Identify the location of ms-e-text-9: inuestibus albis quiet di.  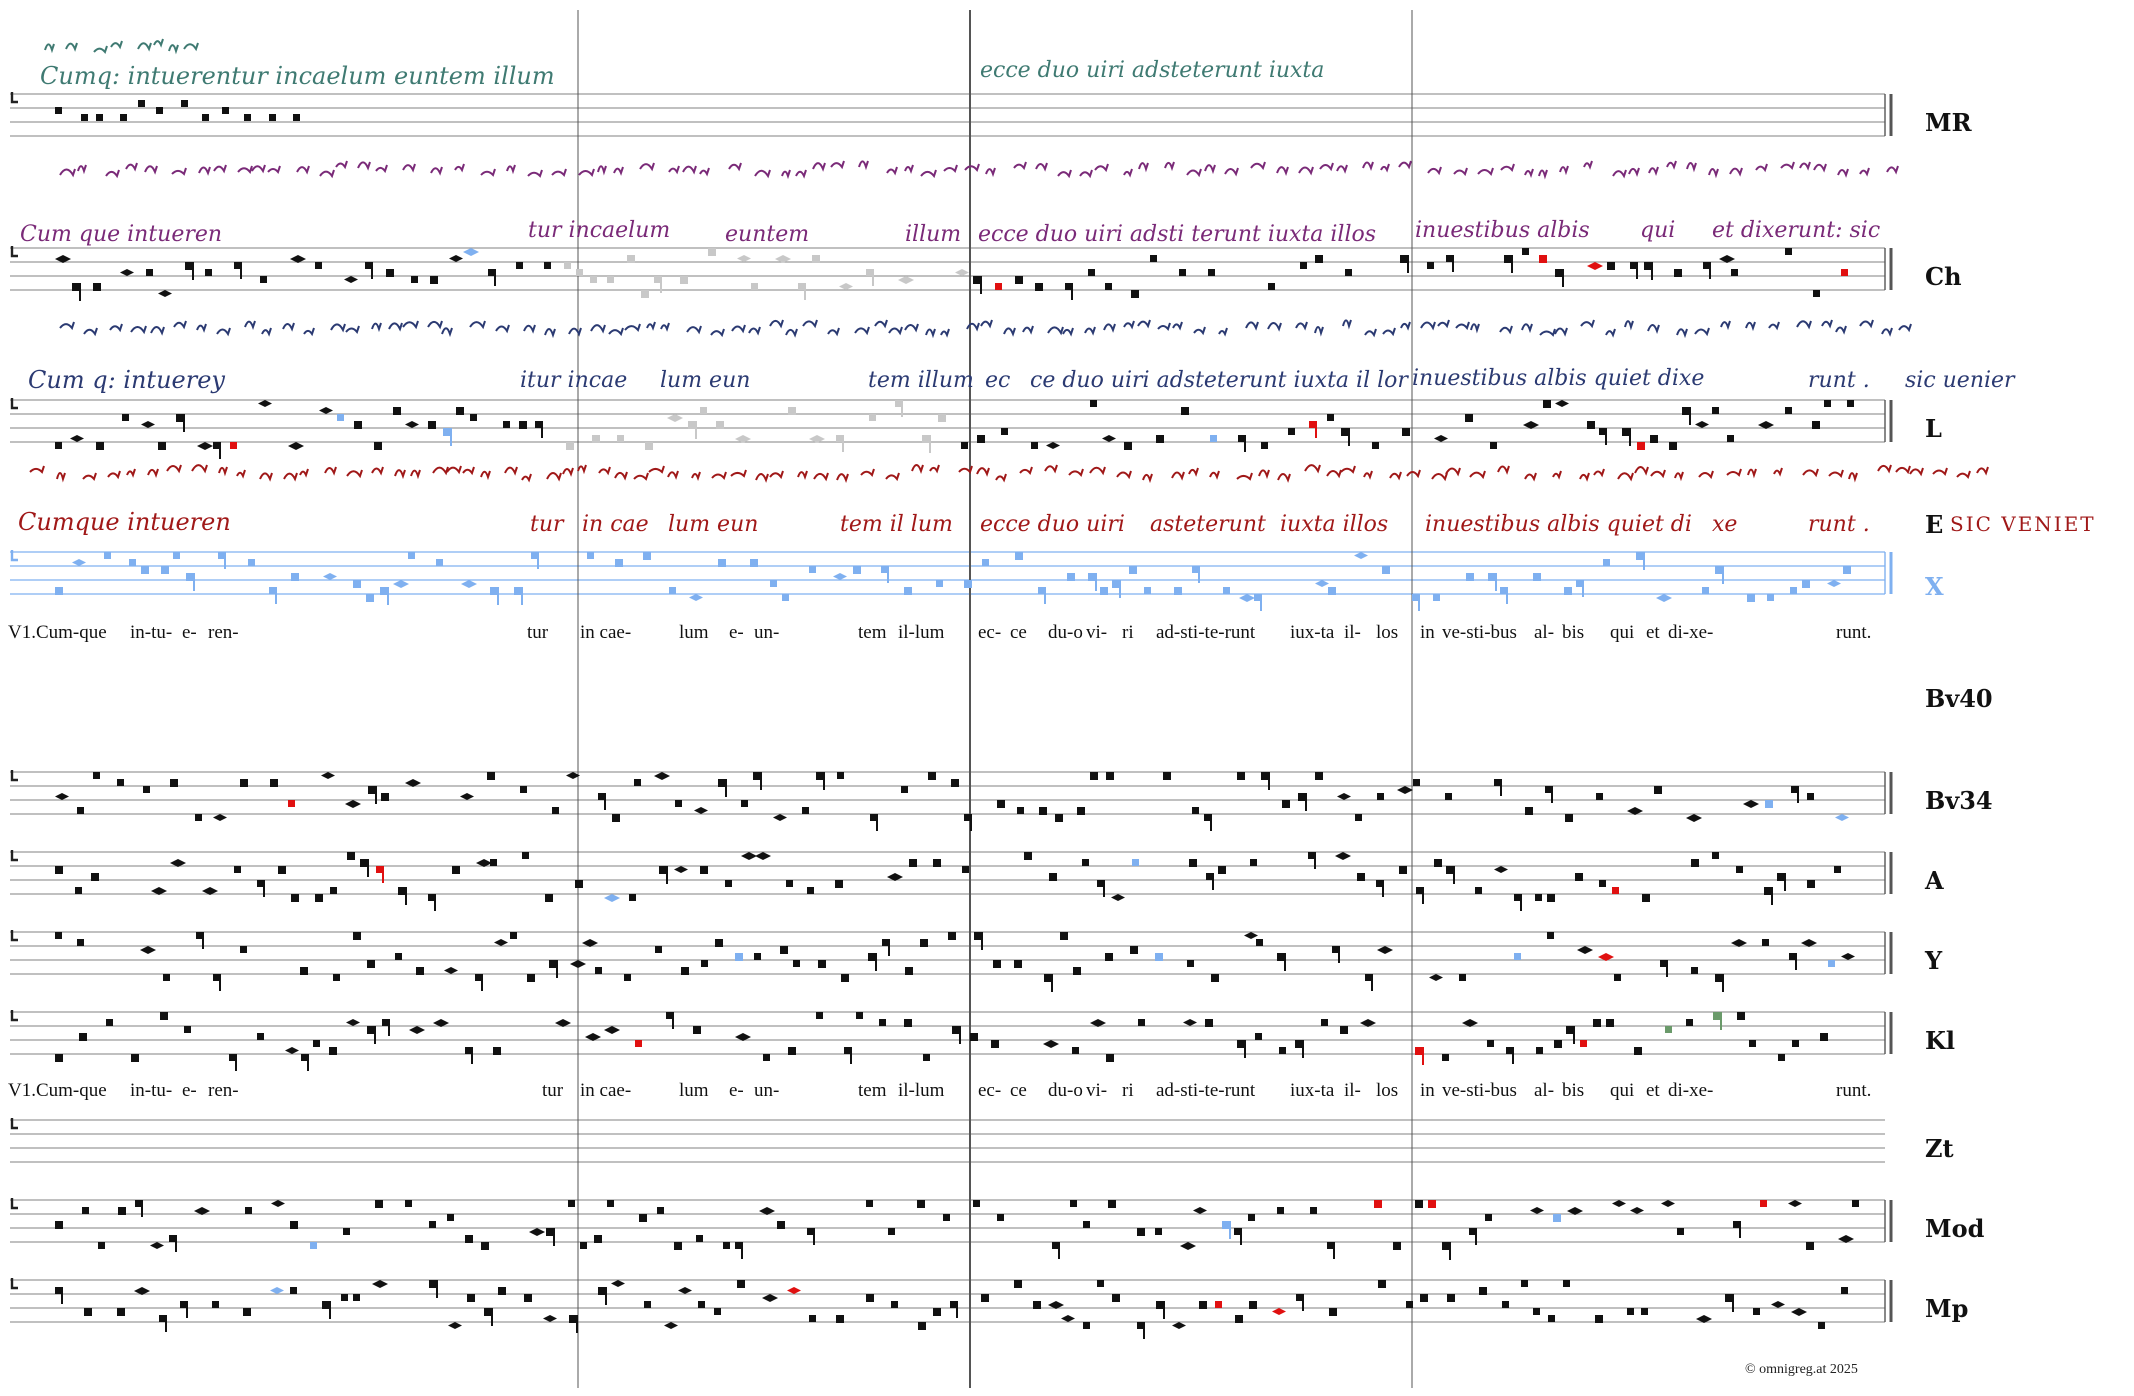
(1558, 524).